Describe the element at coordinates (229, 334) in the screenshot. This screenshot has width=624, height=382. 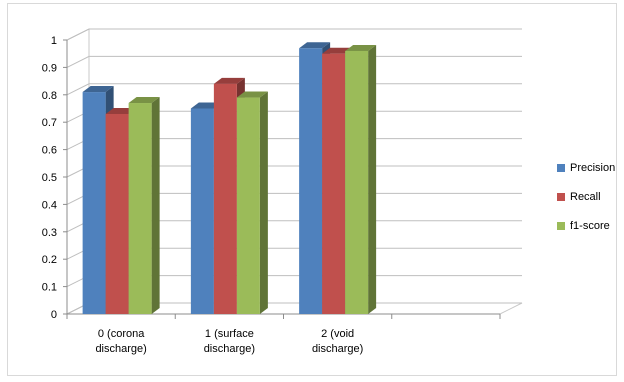
I see `x-tick-label-line: 1 (surface` at that location.